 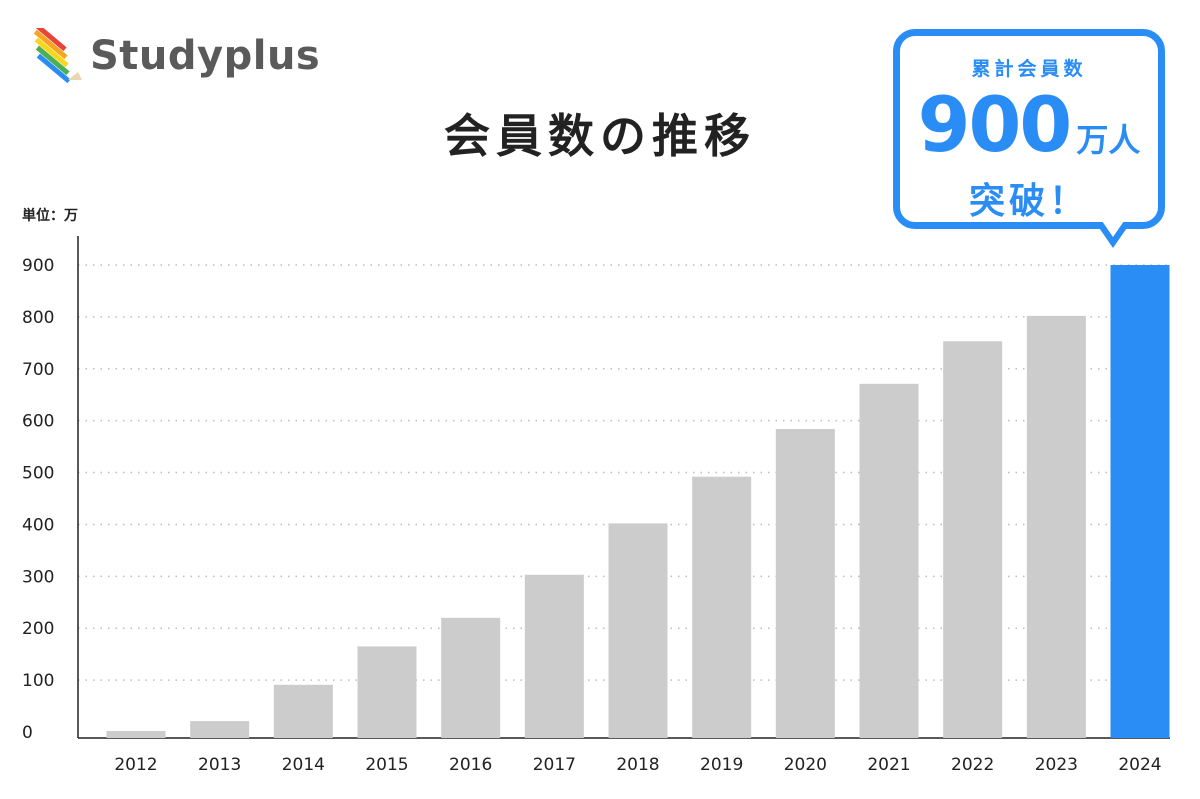 I want to click on y-tick-label: 200, so click(x=38, y=629).